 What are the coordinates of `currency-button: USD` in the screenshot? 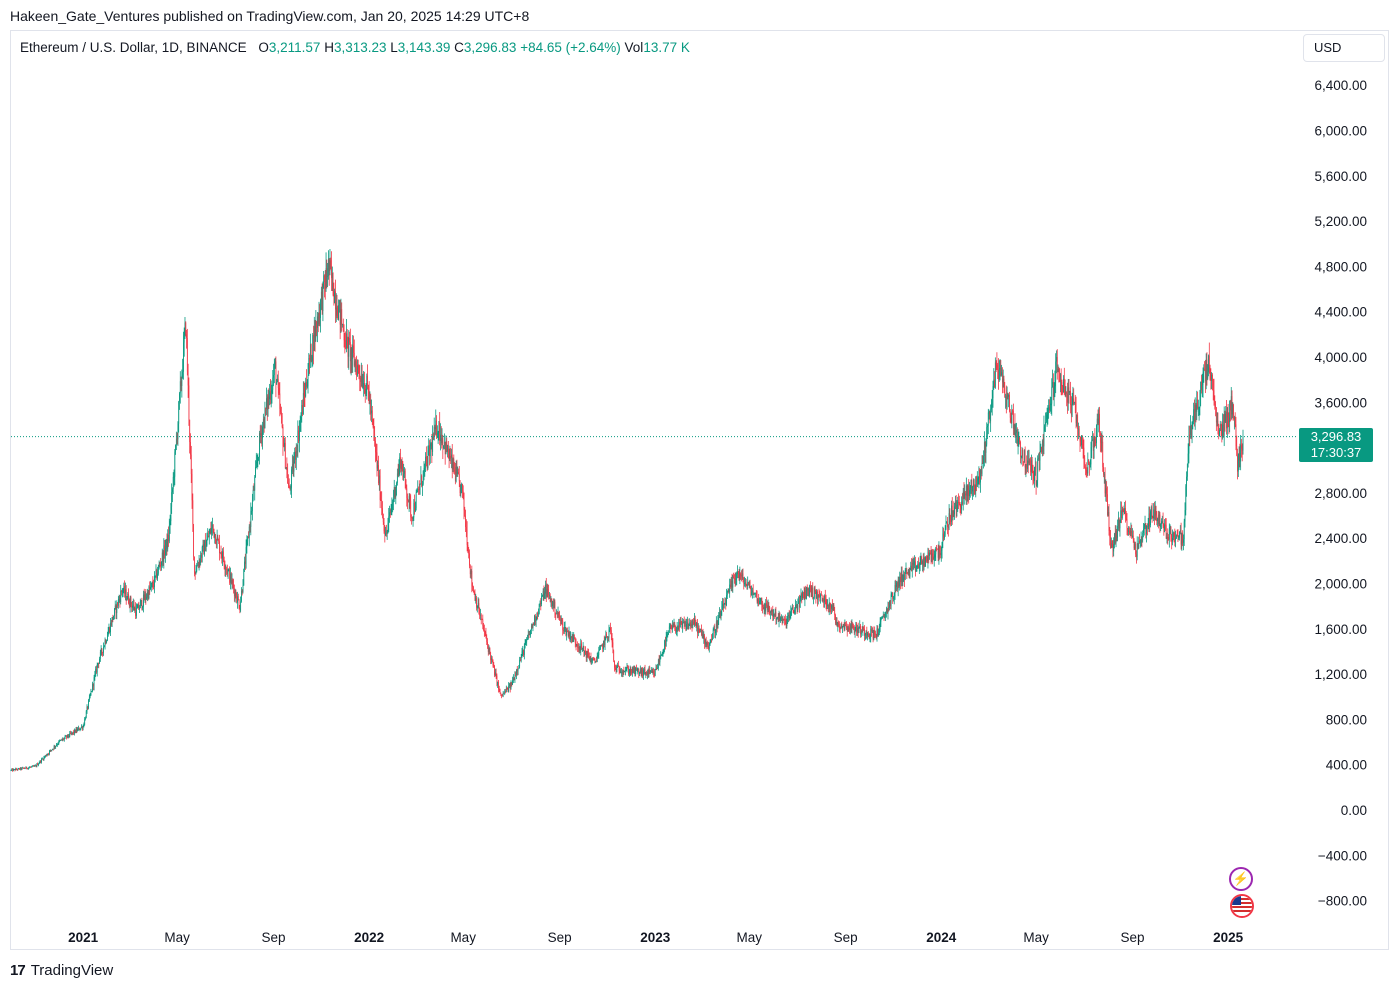 It's located at (1344, 48).